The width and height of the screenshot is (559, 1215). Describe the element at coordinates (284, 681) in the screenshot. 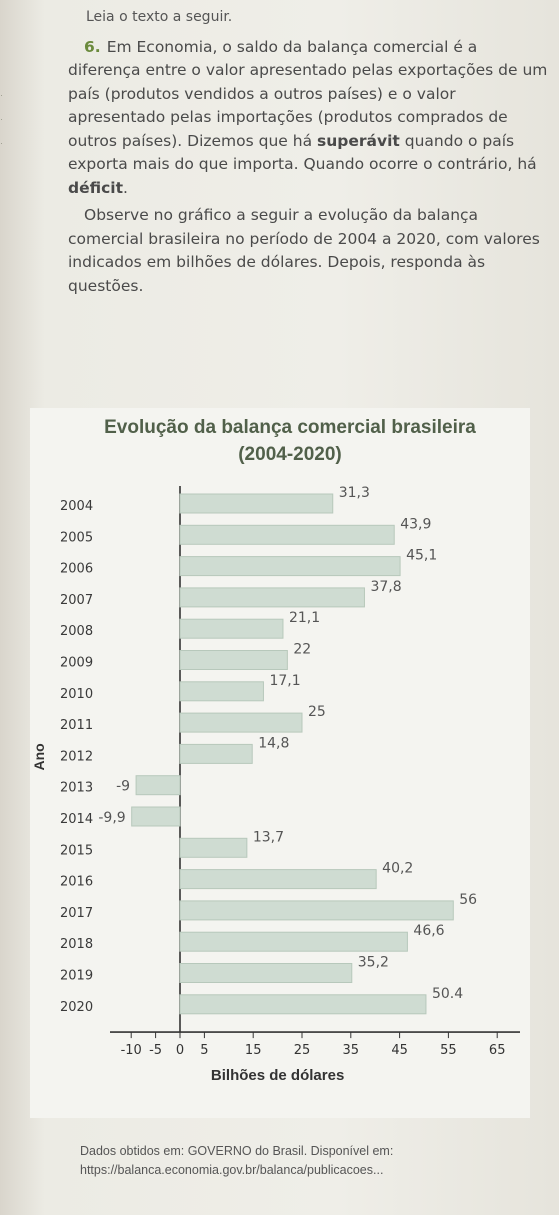

I see `data-label: 17,1` at that location.